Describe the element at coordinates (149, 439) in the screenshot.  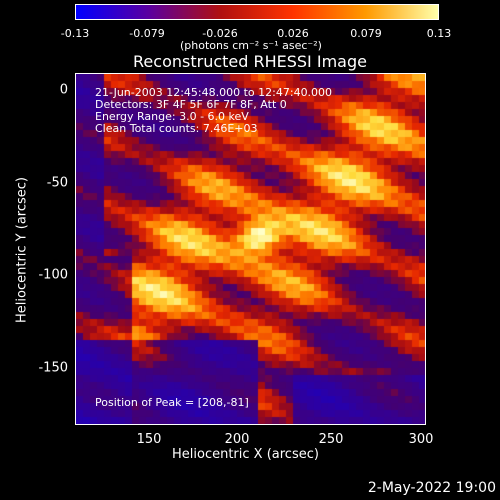
I see `x-tick-label: 150` at that location.